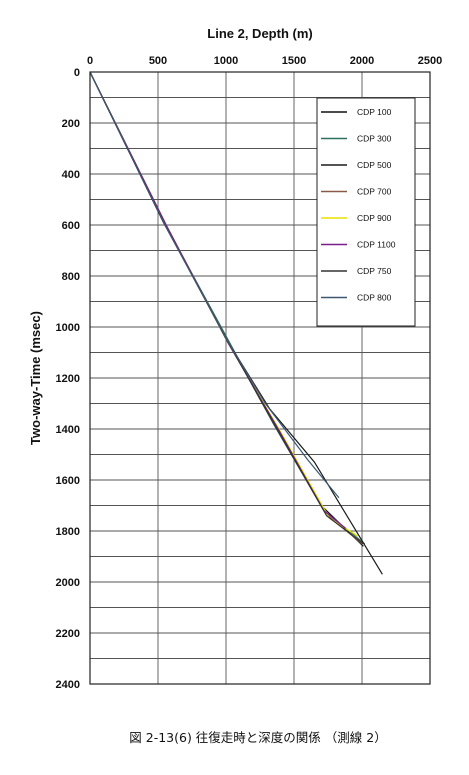 This screenshot has height=775, width=469. Describe the element at coordinates (68, 328) in the screenshot. I see `y-tick-label: 1000` at that location.